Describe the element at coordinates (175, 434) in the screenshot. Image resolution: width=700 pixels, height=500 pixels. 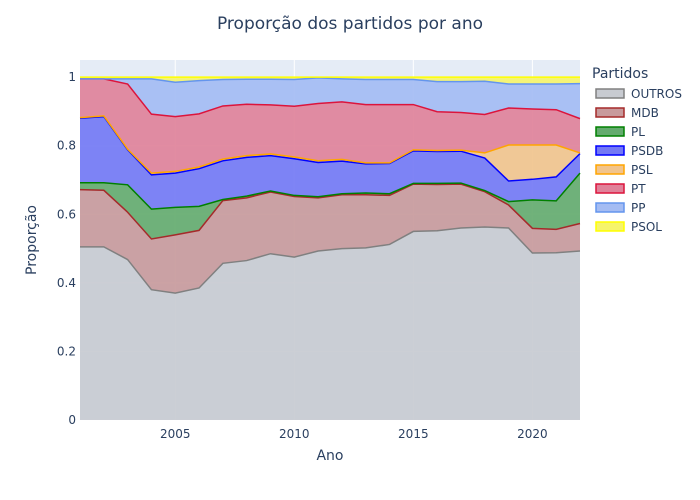
I see `x-tick-label: 2005` at that location.